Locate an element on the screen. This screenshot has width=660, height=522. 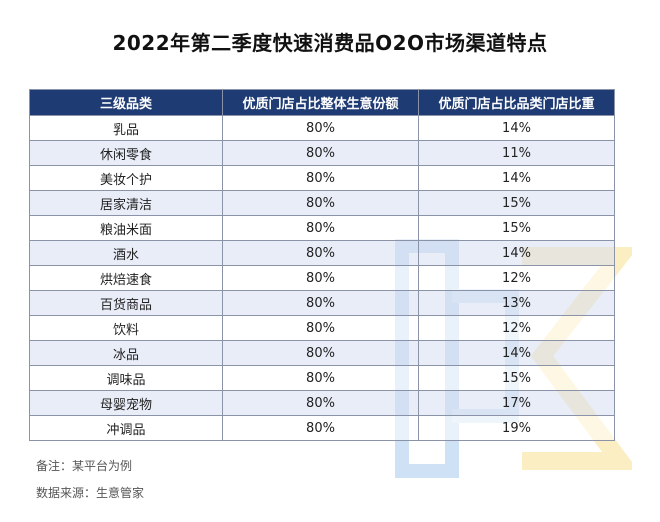
table-row: 冲调品 80% 19% is located at coordinates (322, 428).